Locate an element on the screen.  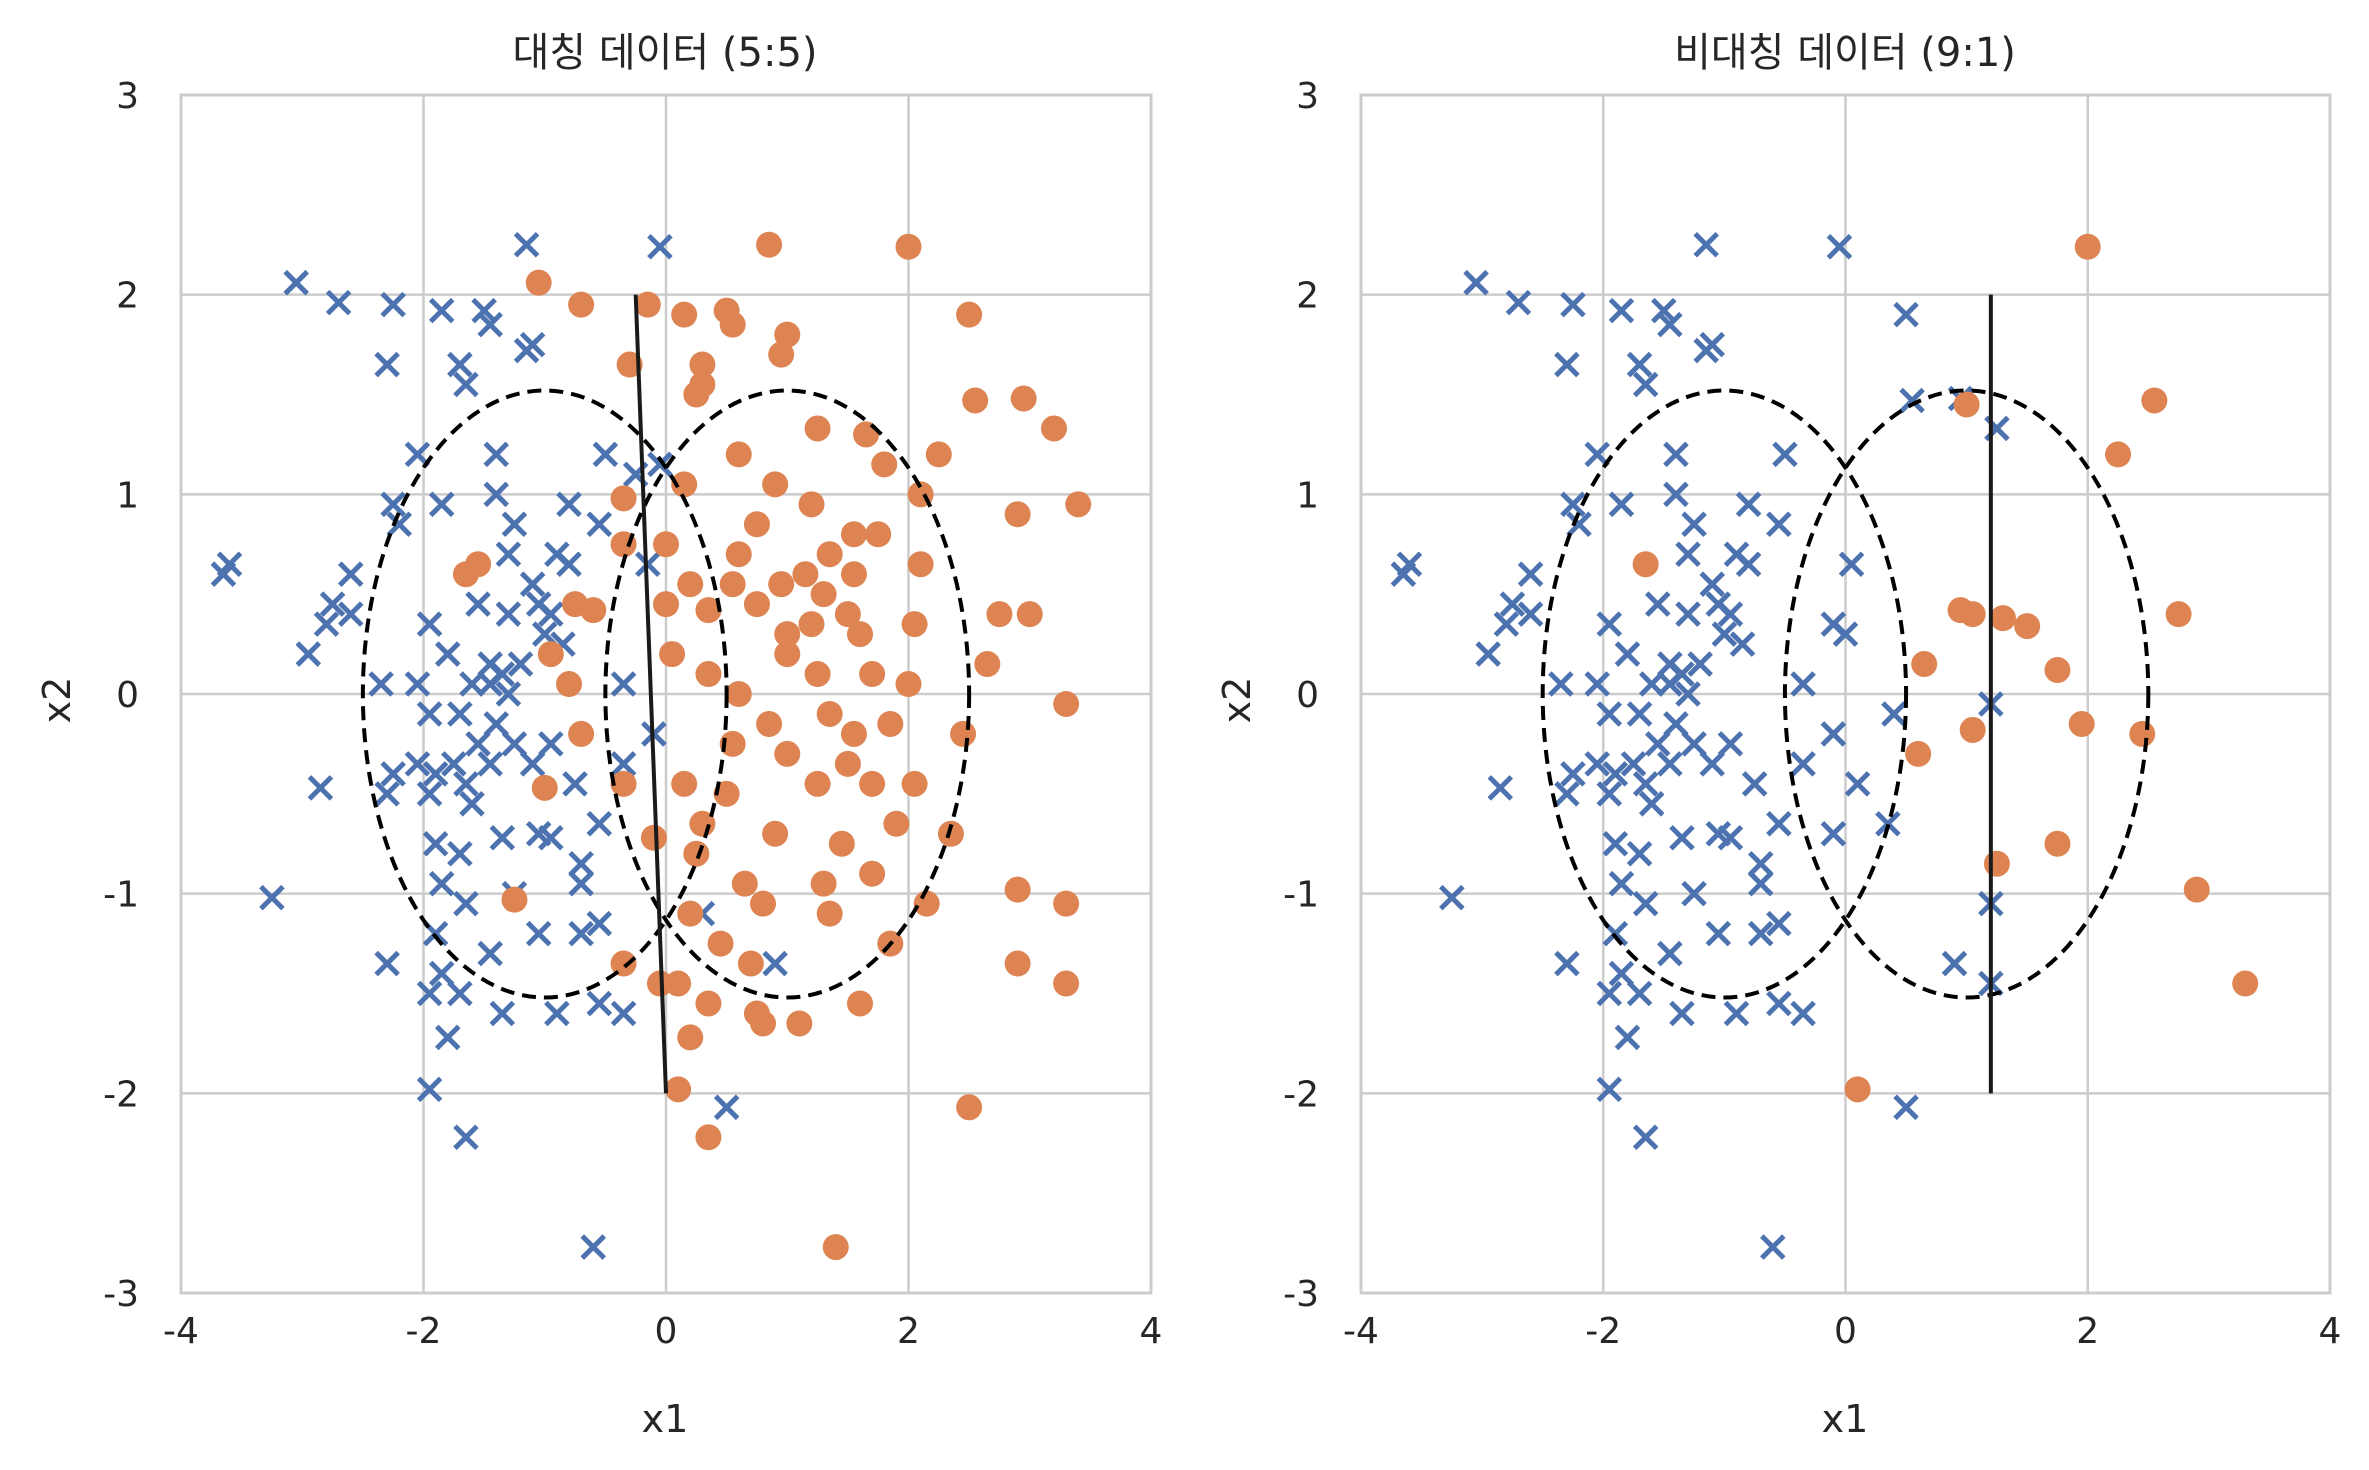
right-x-tick-label: 4 is located at coordinates (2330, 1331).